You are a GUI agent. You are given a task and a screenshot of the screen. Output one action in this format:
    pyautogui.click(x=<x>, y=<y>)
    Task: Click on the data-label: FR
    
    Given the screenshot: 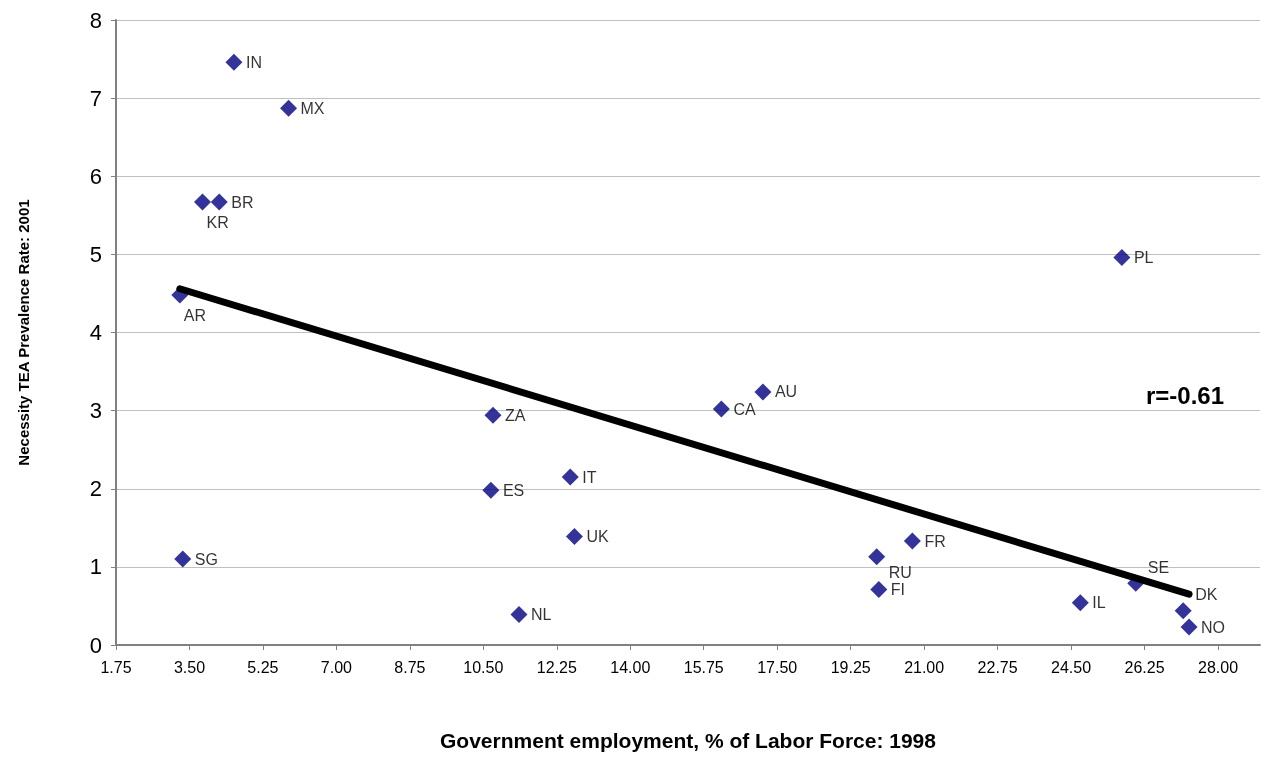 What is the action you would take?
    pyautogui.click(x=935, y=541)
    